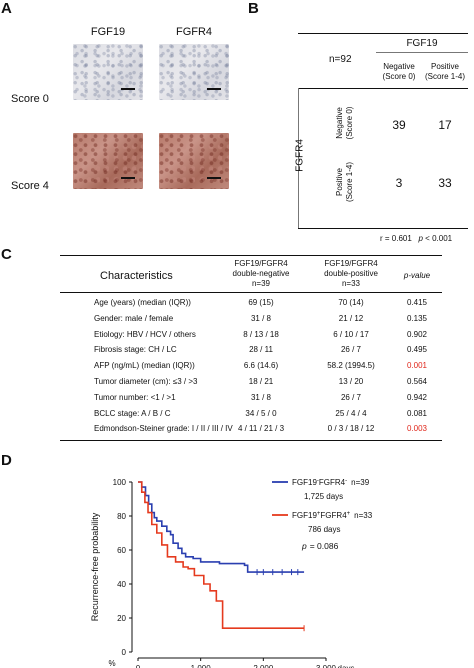  I want to click on b-pos-col-l2: (Score 1-4), so click(444, 76).